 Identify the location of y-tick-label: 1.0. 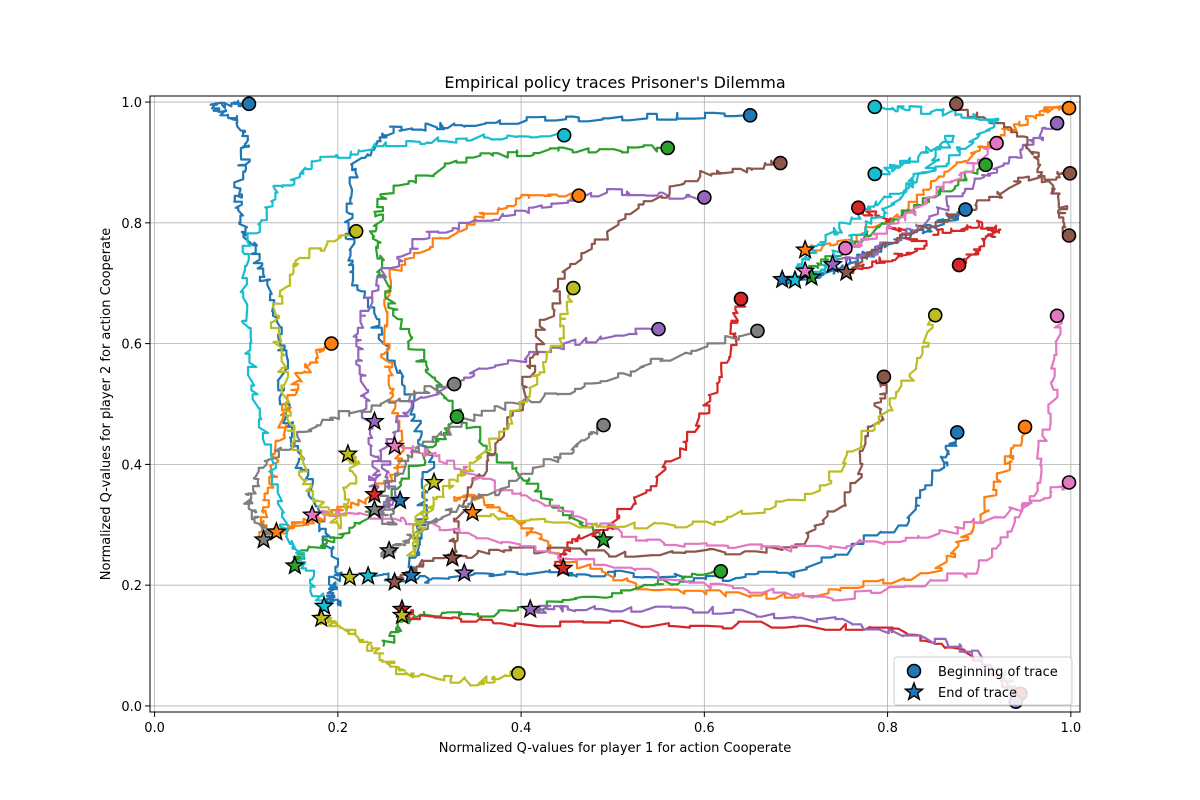
(131, 103).